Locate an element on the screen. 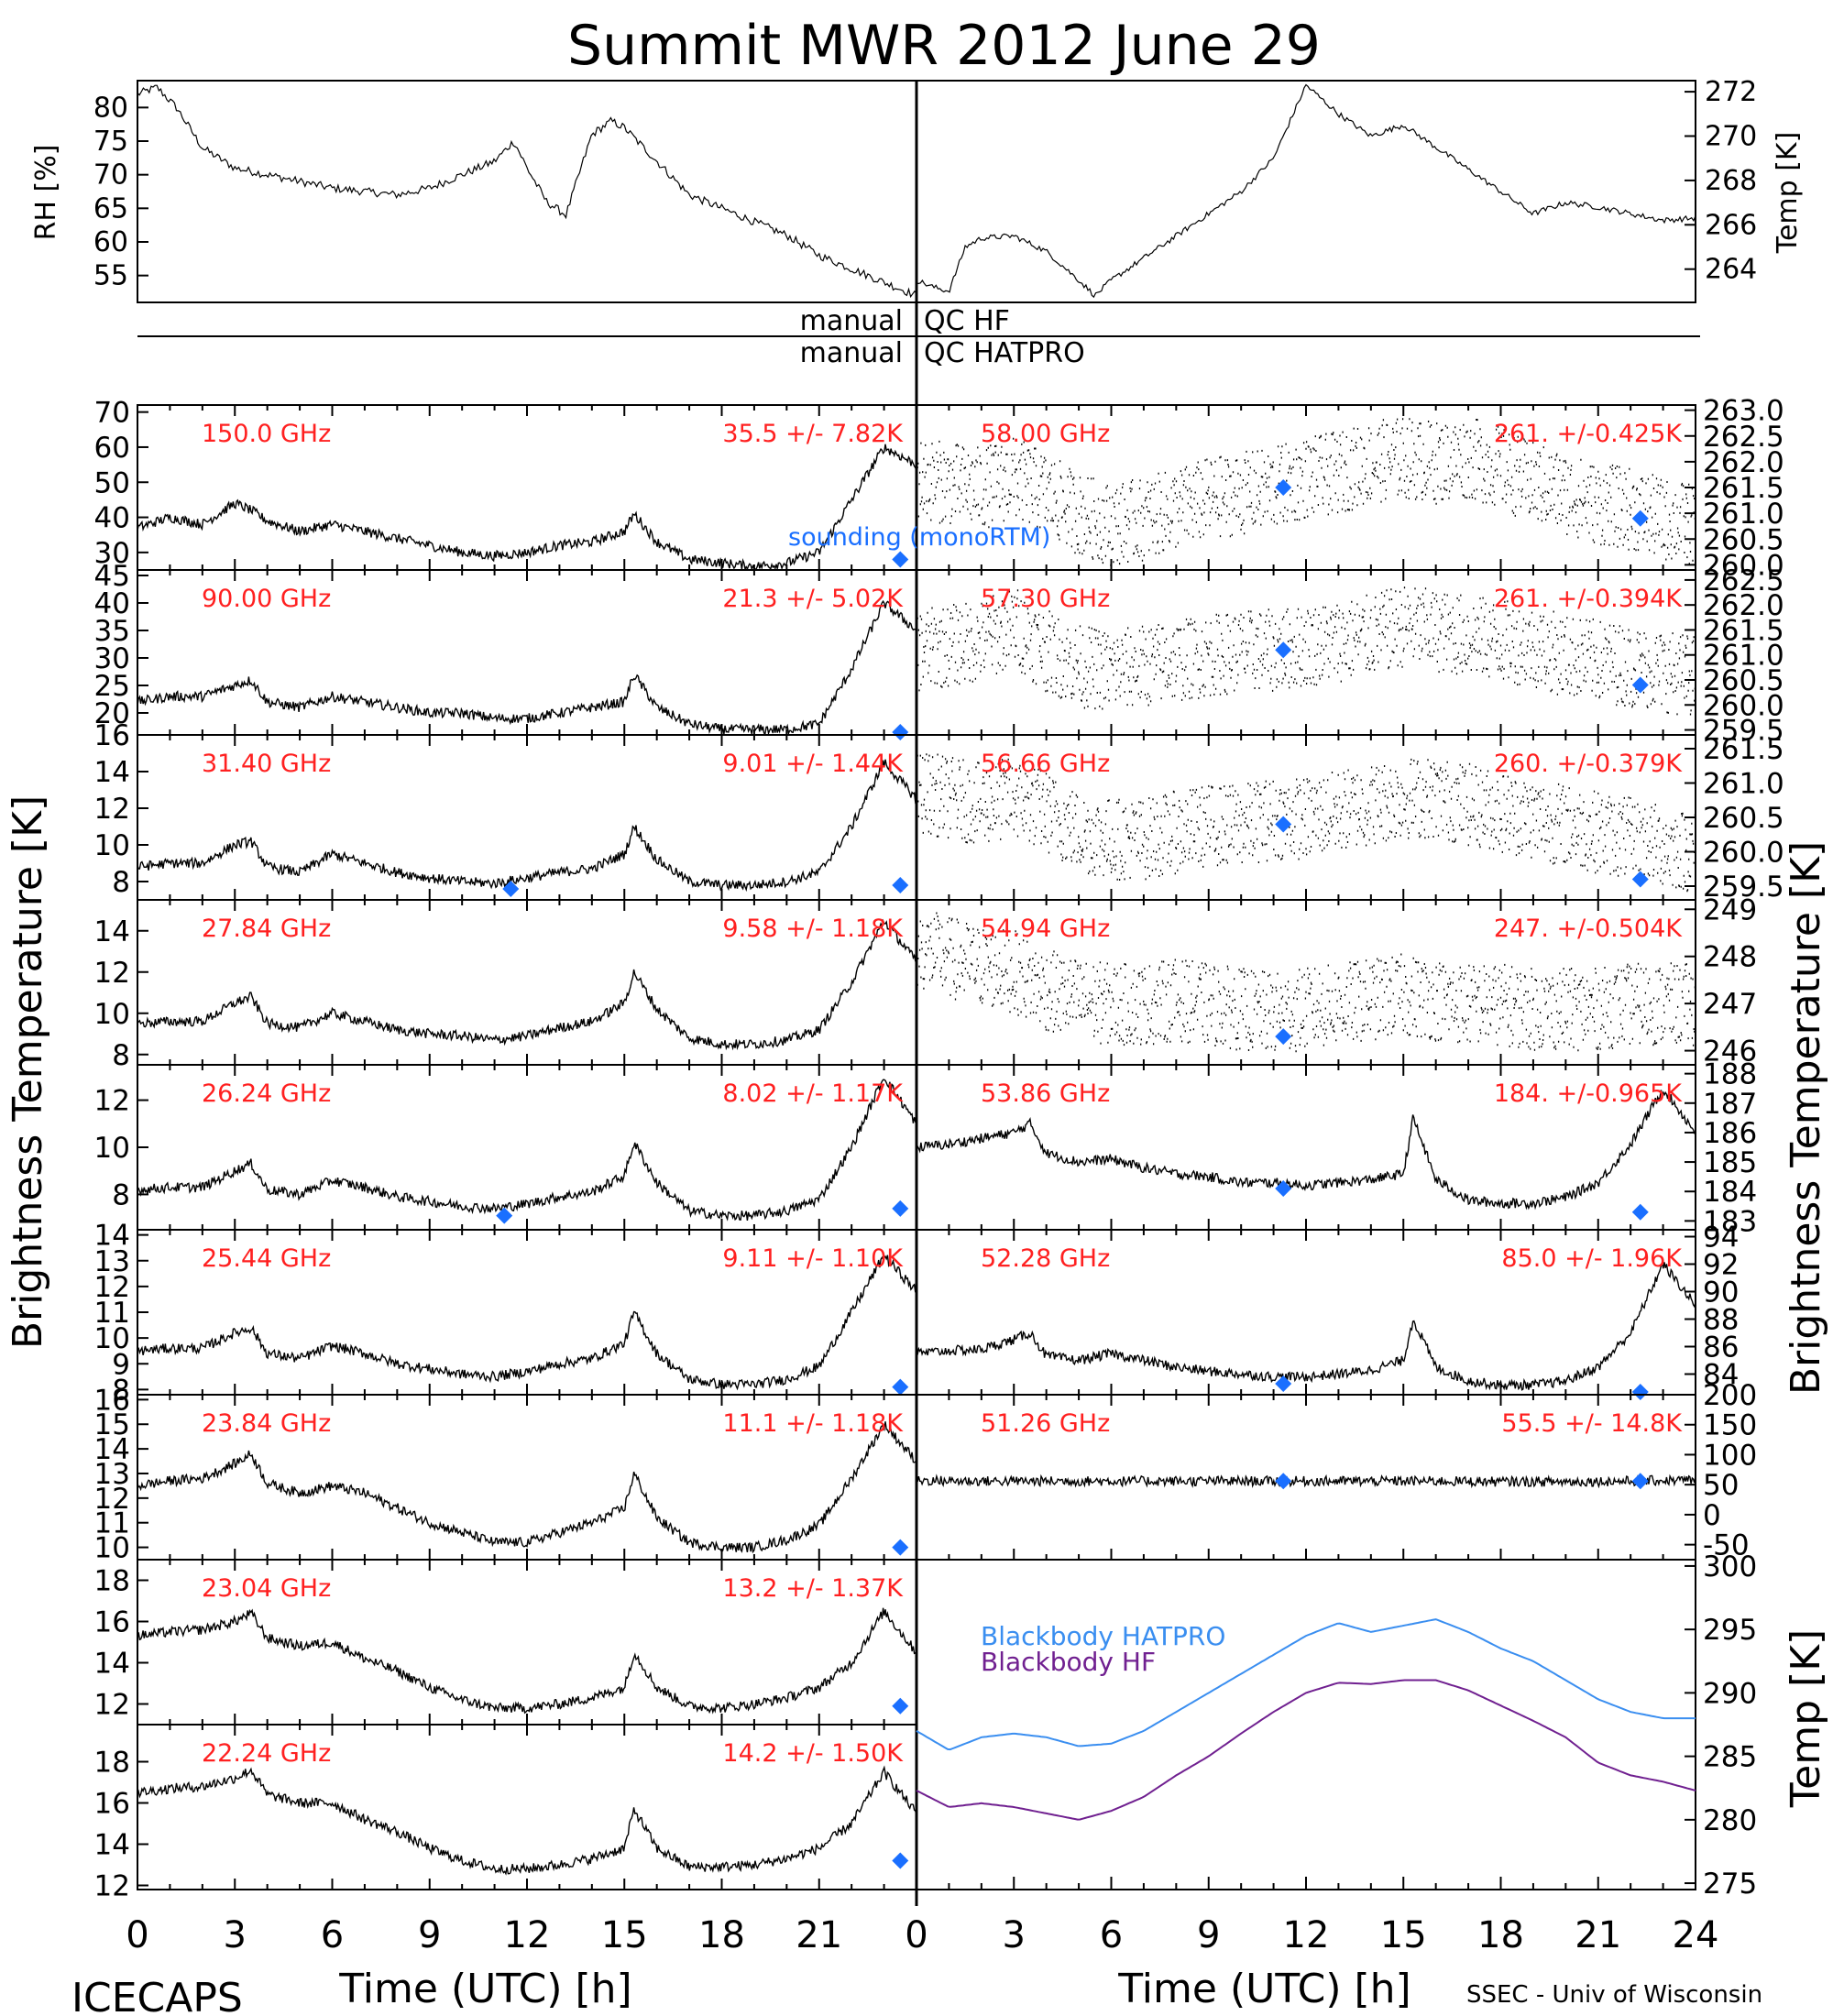 Image resolution: width=1833 pixels, height=2016 pixels. frequency-label: 90.00 GHz is located at coordinates (266, 599).